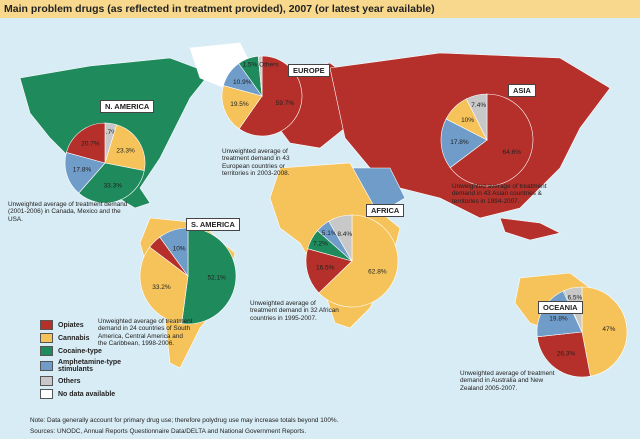 This screenshot has width=640, height=439. I want to click on slice-label: 33.2%, so click(161, 287).